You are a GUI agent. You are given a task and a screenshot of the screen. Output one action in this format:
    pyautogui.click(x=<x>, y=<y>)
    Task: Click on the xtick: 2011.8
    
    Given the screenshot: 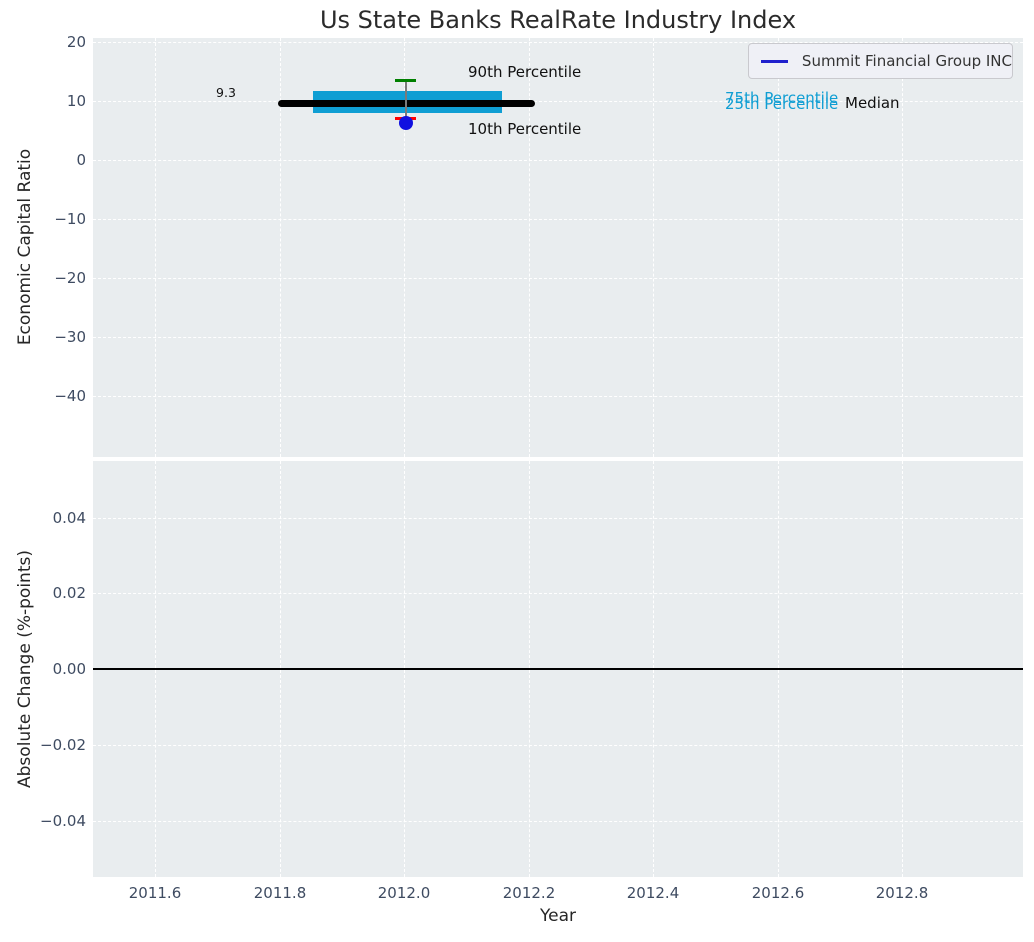 What is the action you would take?
    pyautogui.click(x=280, y=893)
    